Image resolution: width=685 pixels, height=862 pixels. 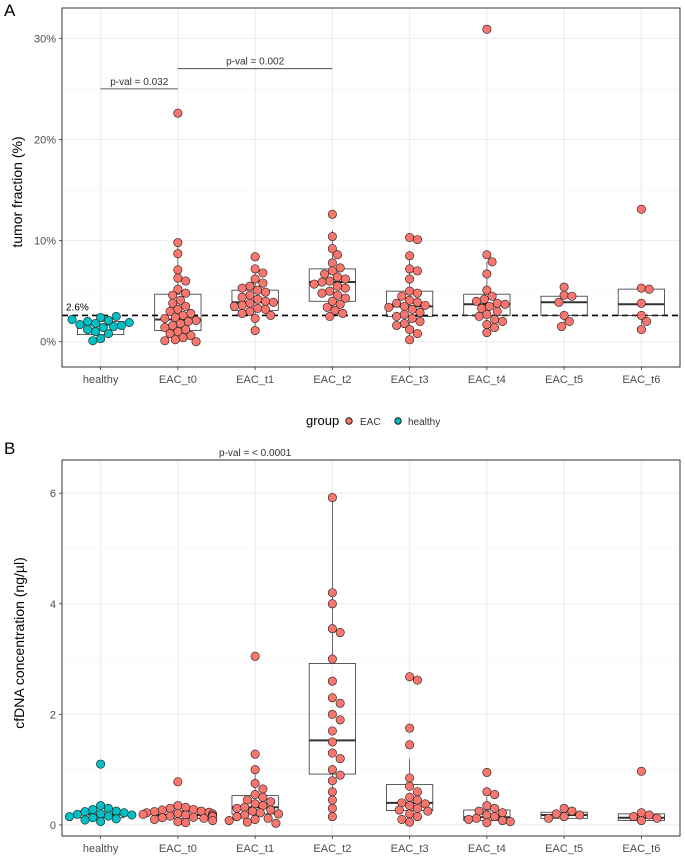 What do you see at coordinates (77, 307) in the screenshot?
I see `panel-a-threshold-label: 2.6%` at bounding box center [77, 307].